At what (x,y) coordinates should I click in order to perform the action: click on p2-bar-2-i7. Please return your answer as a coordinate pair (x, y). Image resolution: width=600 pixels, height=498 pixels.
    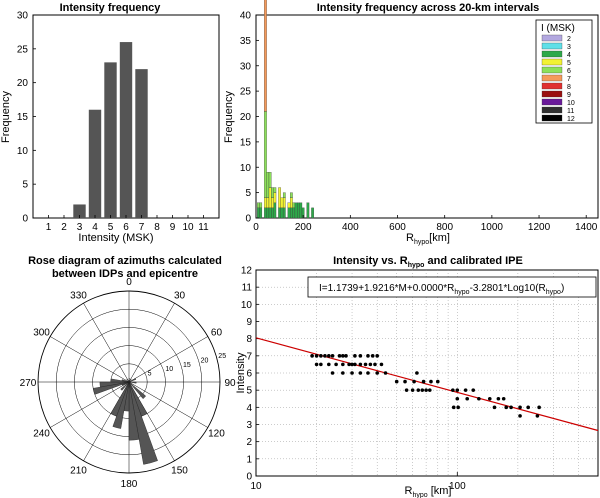
    Looking at the image, I should click on (265, 56).